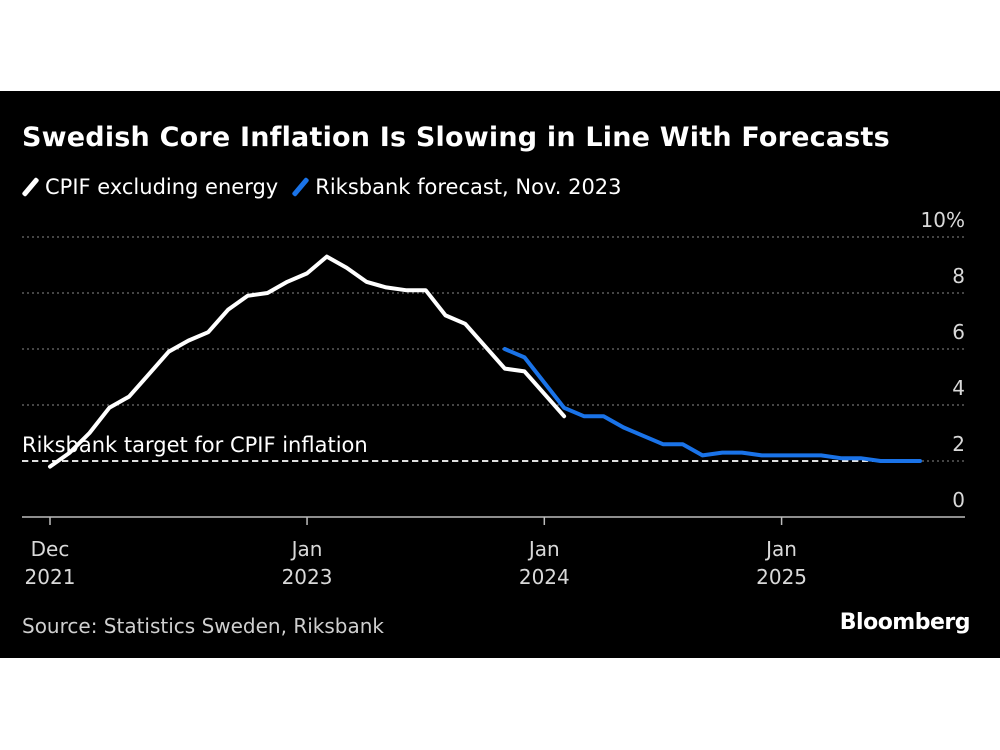 Image resolution: width=1000 pixels, height=750 pixels. What do you see at coordinates (958, 332) in the screenshot?
I see `y-tick-label: 6` at bounding box center [958, 332].